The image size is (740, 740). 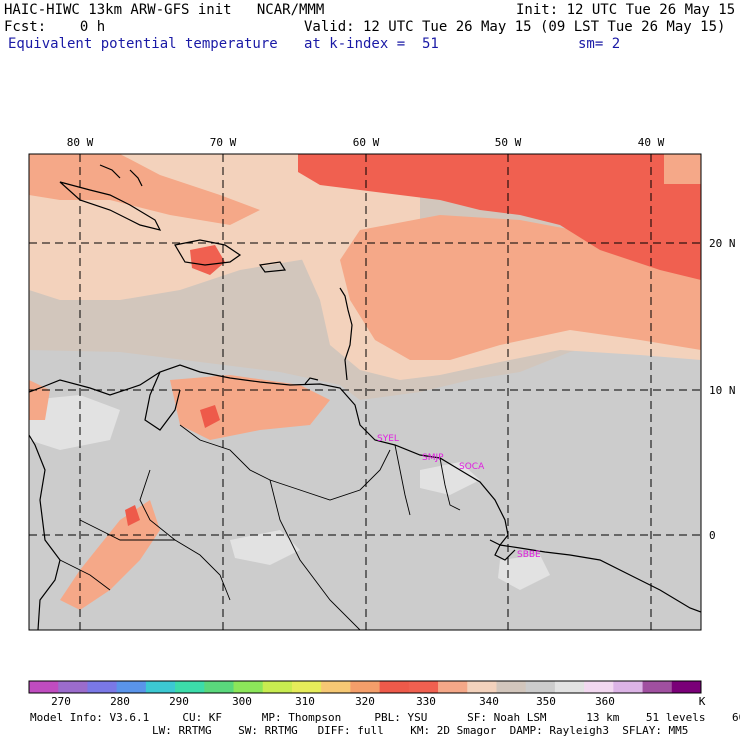 What do you see at coordinates (74, 422) in the screenshot?
I see `field-light-grey-west` at bounding box center [74, 422].